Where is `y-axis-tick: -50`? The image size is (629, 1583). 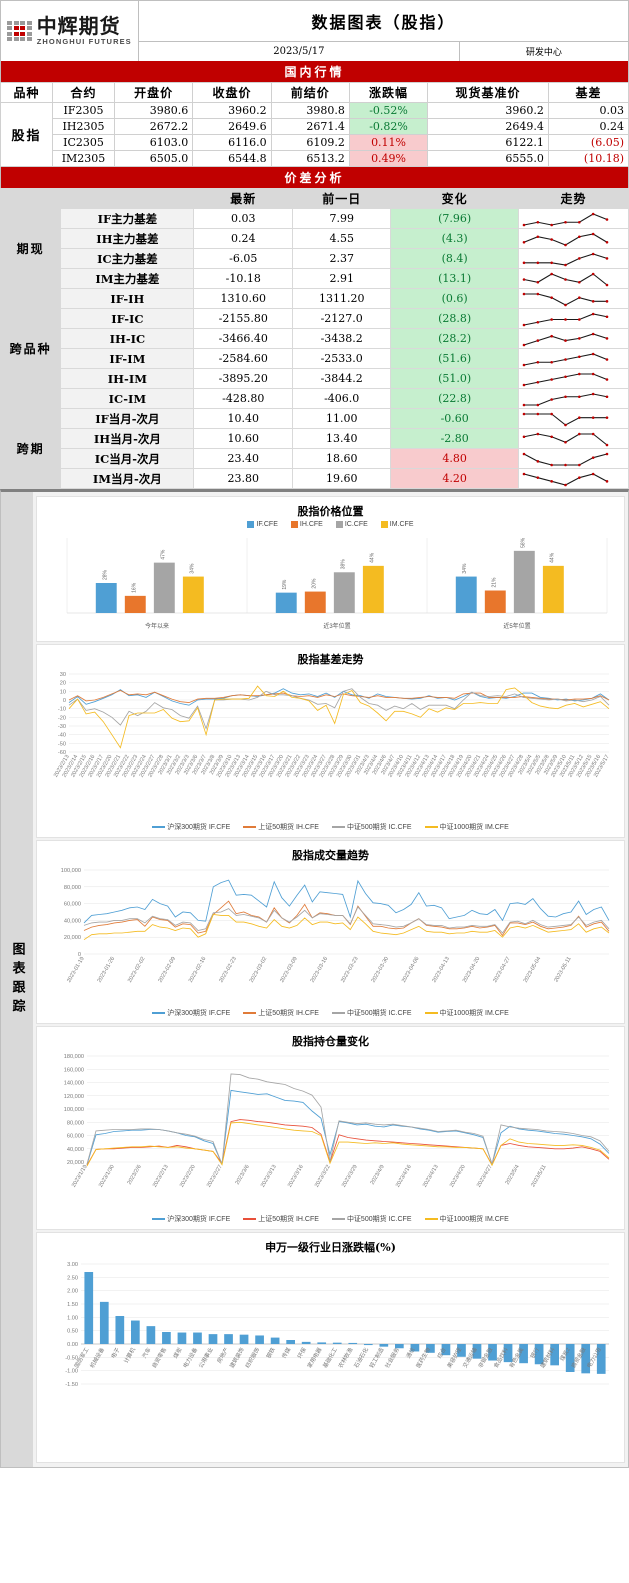 y-axis-tick: -50 is located at coordinates (62, 744).